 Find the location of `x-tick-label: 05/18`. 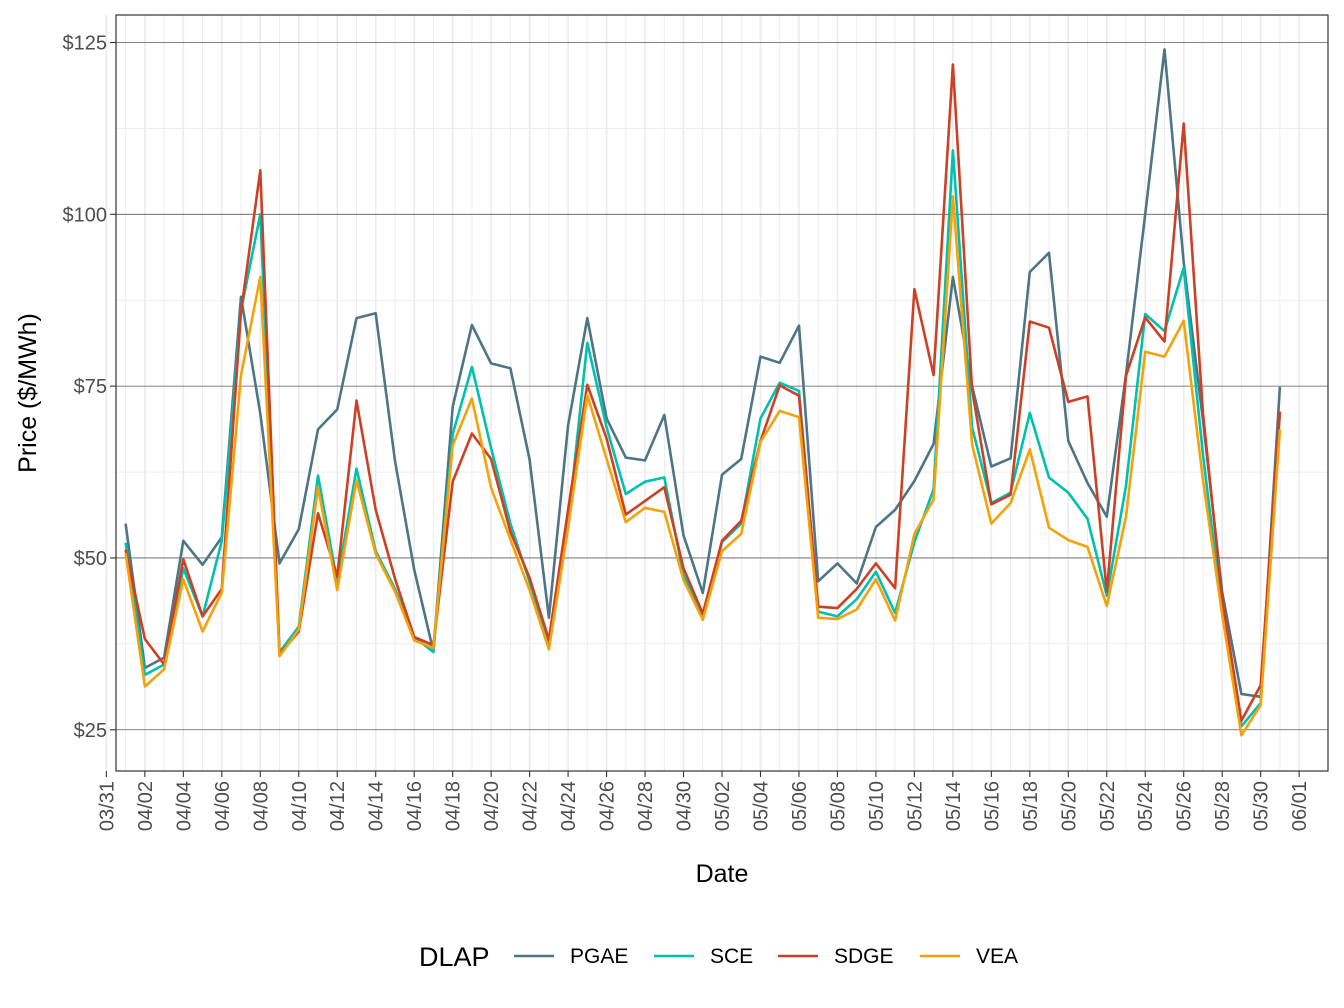

x-tick-label: 05/18 is located at coordinates (1031, 806).